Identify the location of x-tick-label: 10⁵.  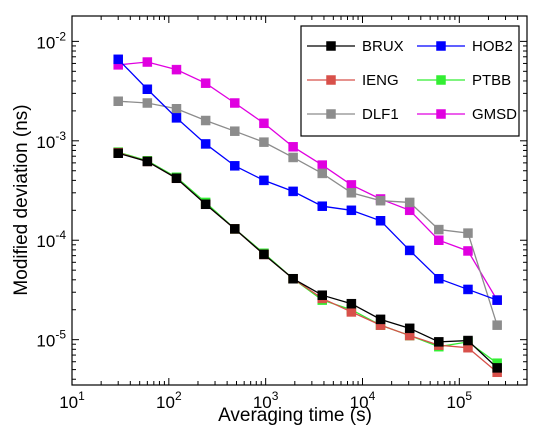
(460, 400).